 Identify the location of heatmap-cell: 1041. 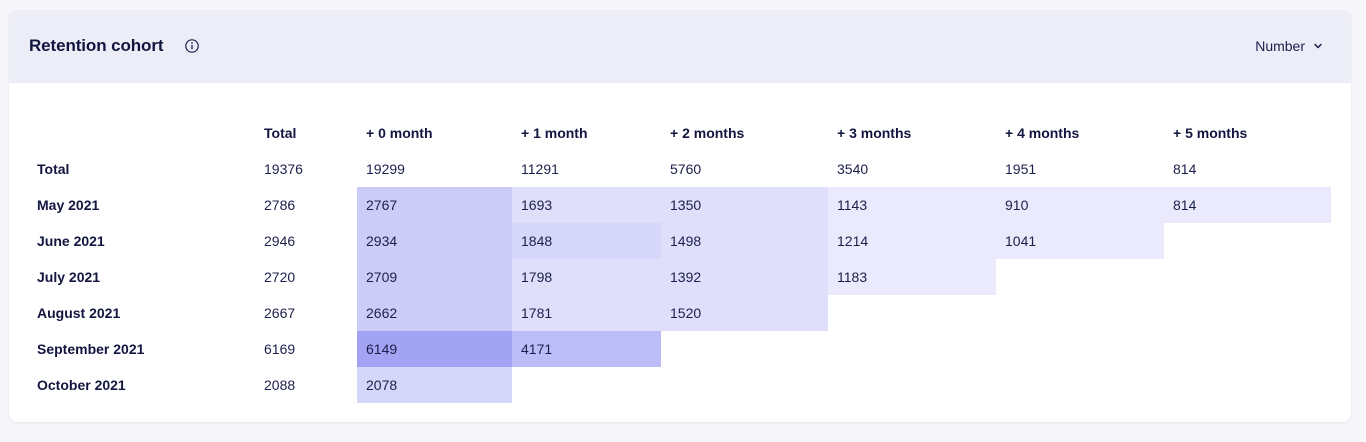
(1080, 241).